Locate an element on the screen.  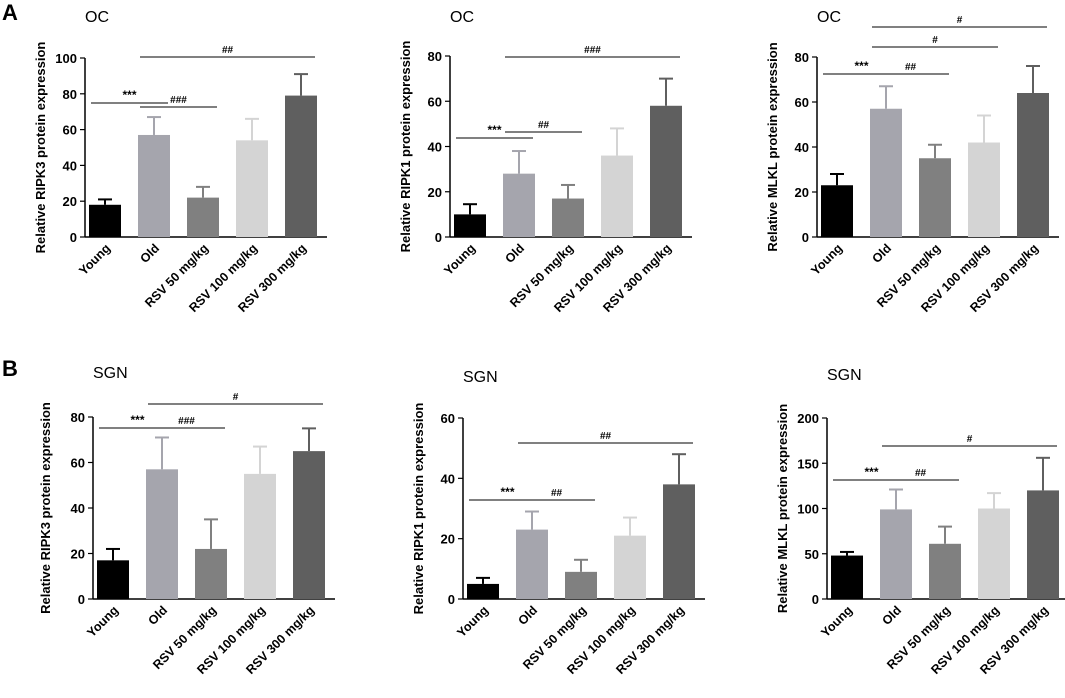
y-tick-label: 50 is located at coordinates (812, 554).